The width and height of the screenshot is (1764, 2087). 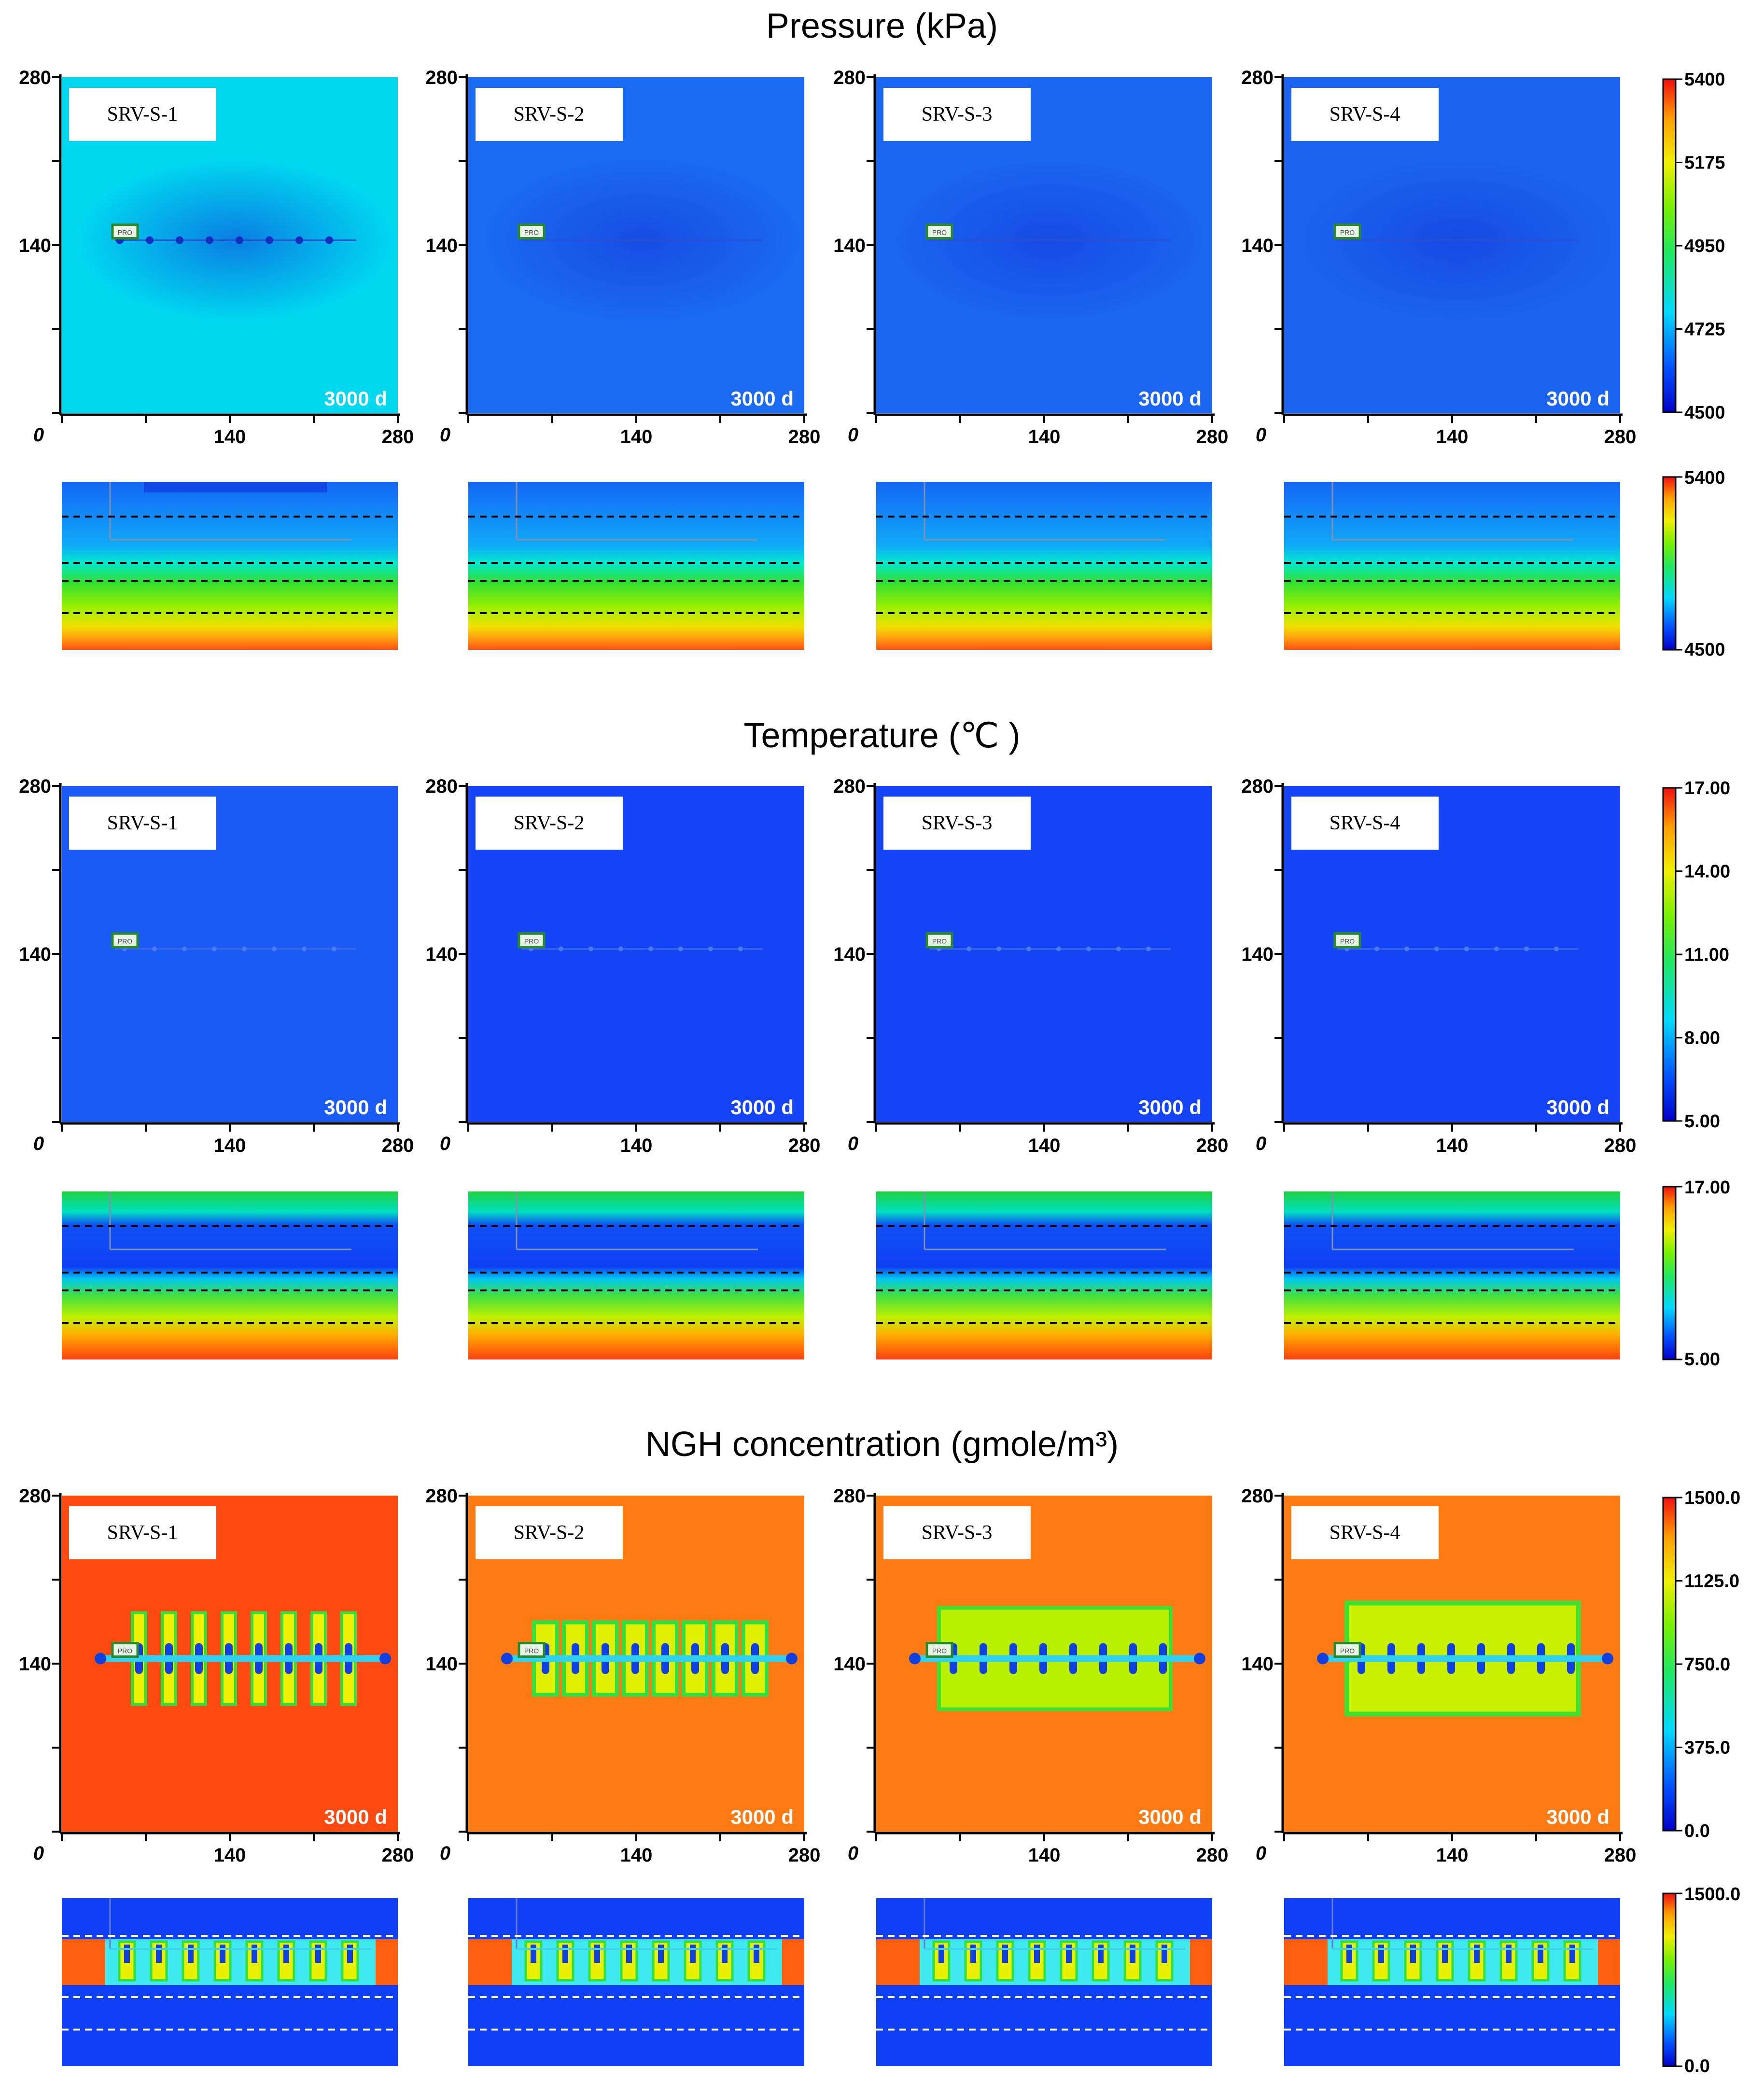 What do you see at coordinates (507, 1659) in the screenshot?
I see `well-heel` at bounding box center [507, 1659].